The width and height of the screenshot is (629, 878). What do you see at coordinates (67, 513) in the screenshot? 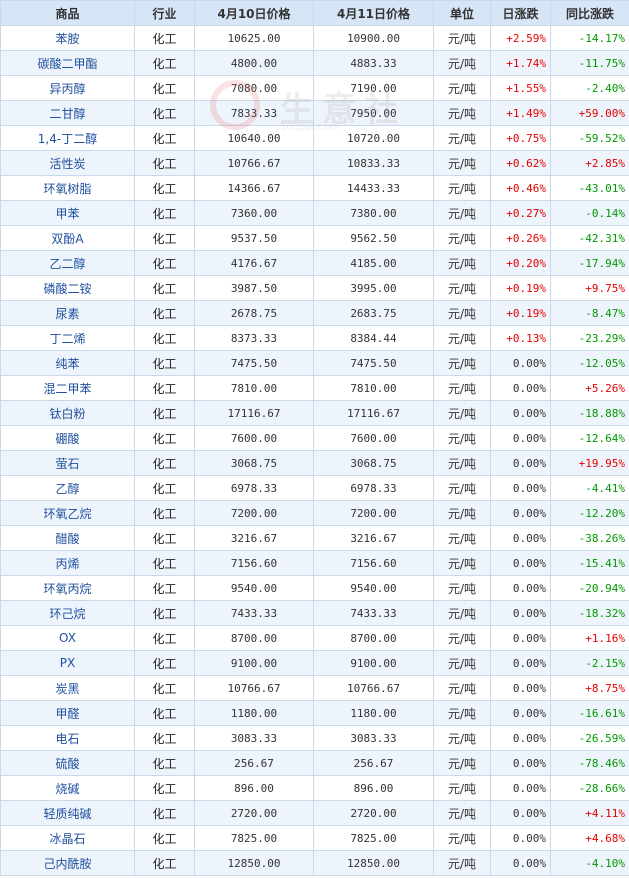
I see `product-name-link: 环氧乙烷` at bounding box center [67, 513].